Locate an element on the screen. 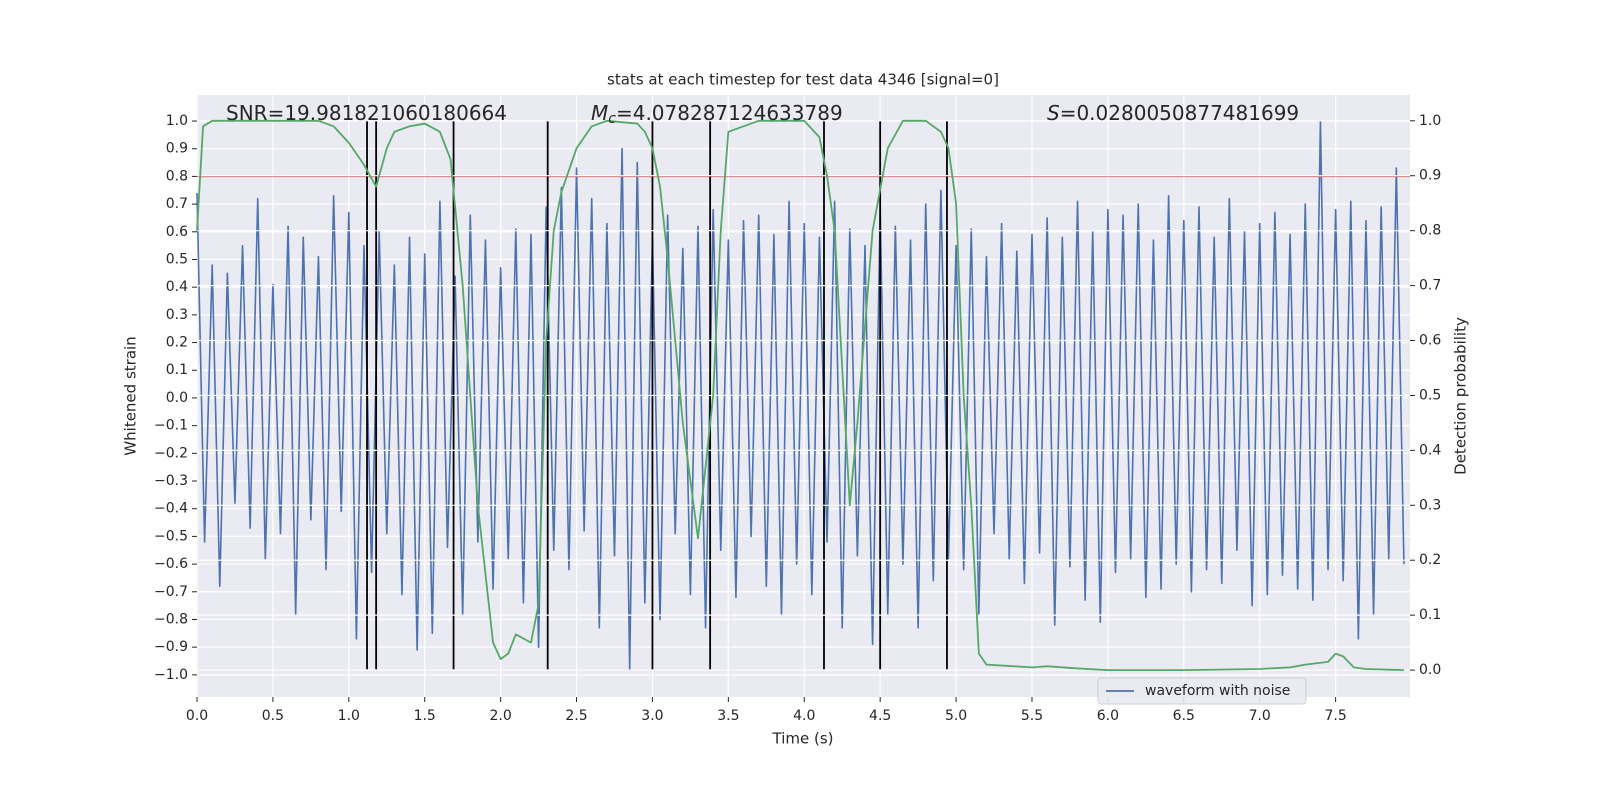 Image resolution: width=1600 pixels, height=804 pixels. y2-tick-label: 0.7 is located at coordinates (1430, 286).